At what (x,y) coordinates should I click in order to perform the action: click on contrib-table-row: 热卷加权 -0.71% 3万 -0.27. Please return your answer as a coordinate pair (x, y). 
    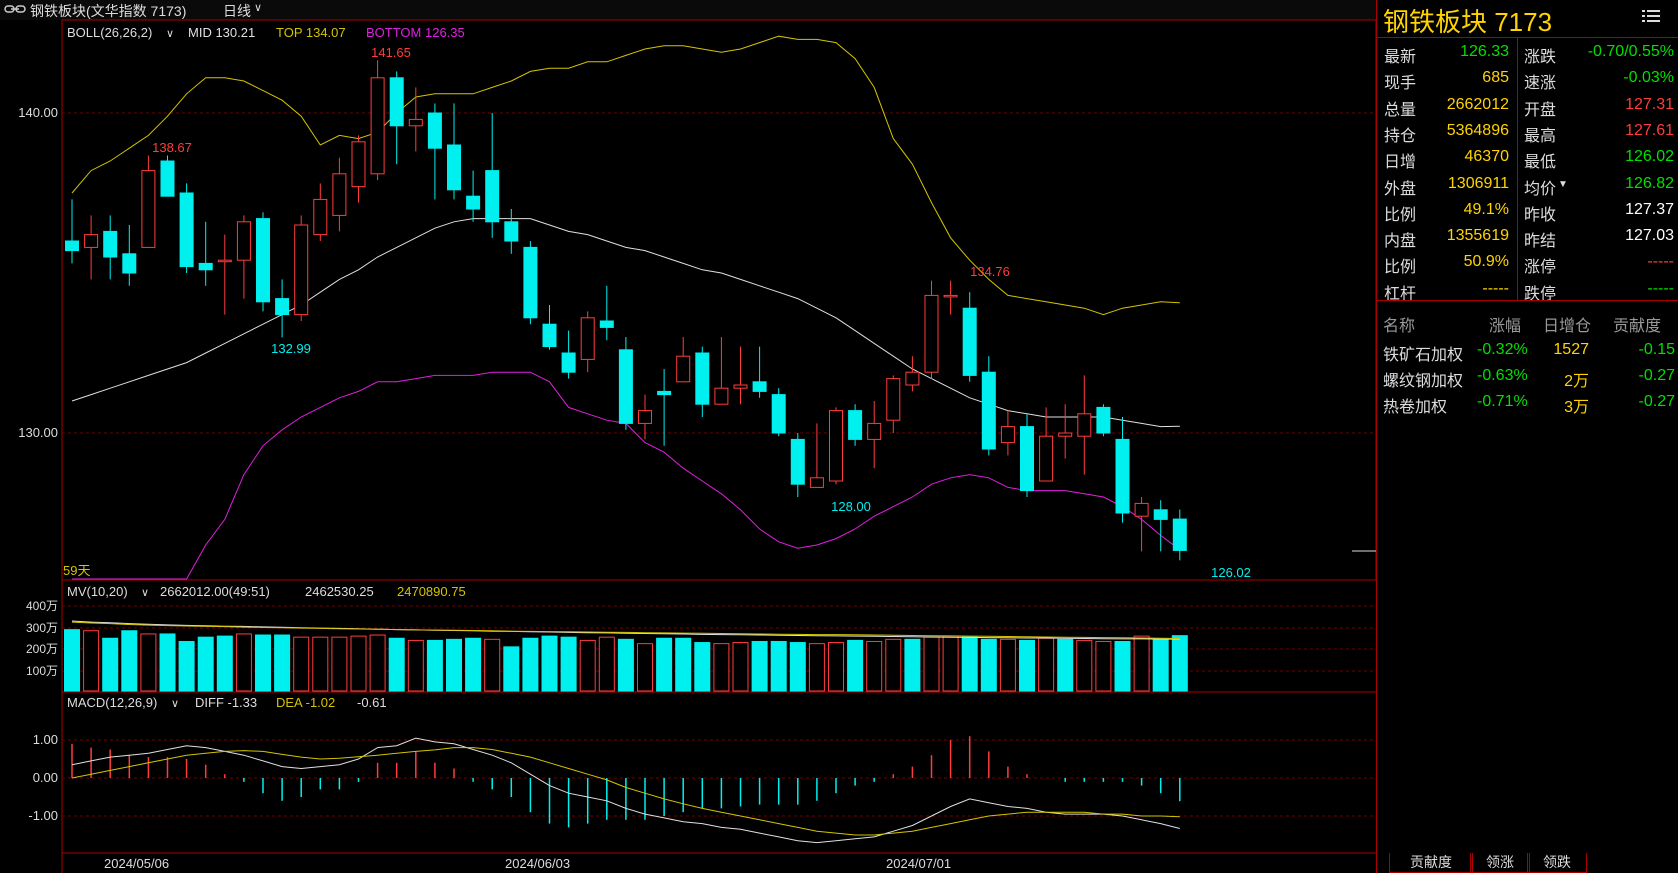
    Looking at the image, I should click on (1527, 406).